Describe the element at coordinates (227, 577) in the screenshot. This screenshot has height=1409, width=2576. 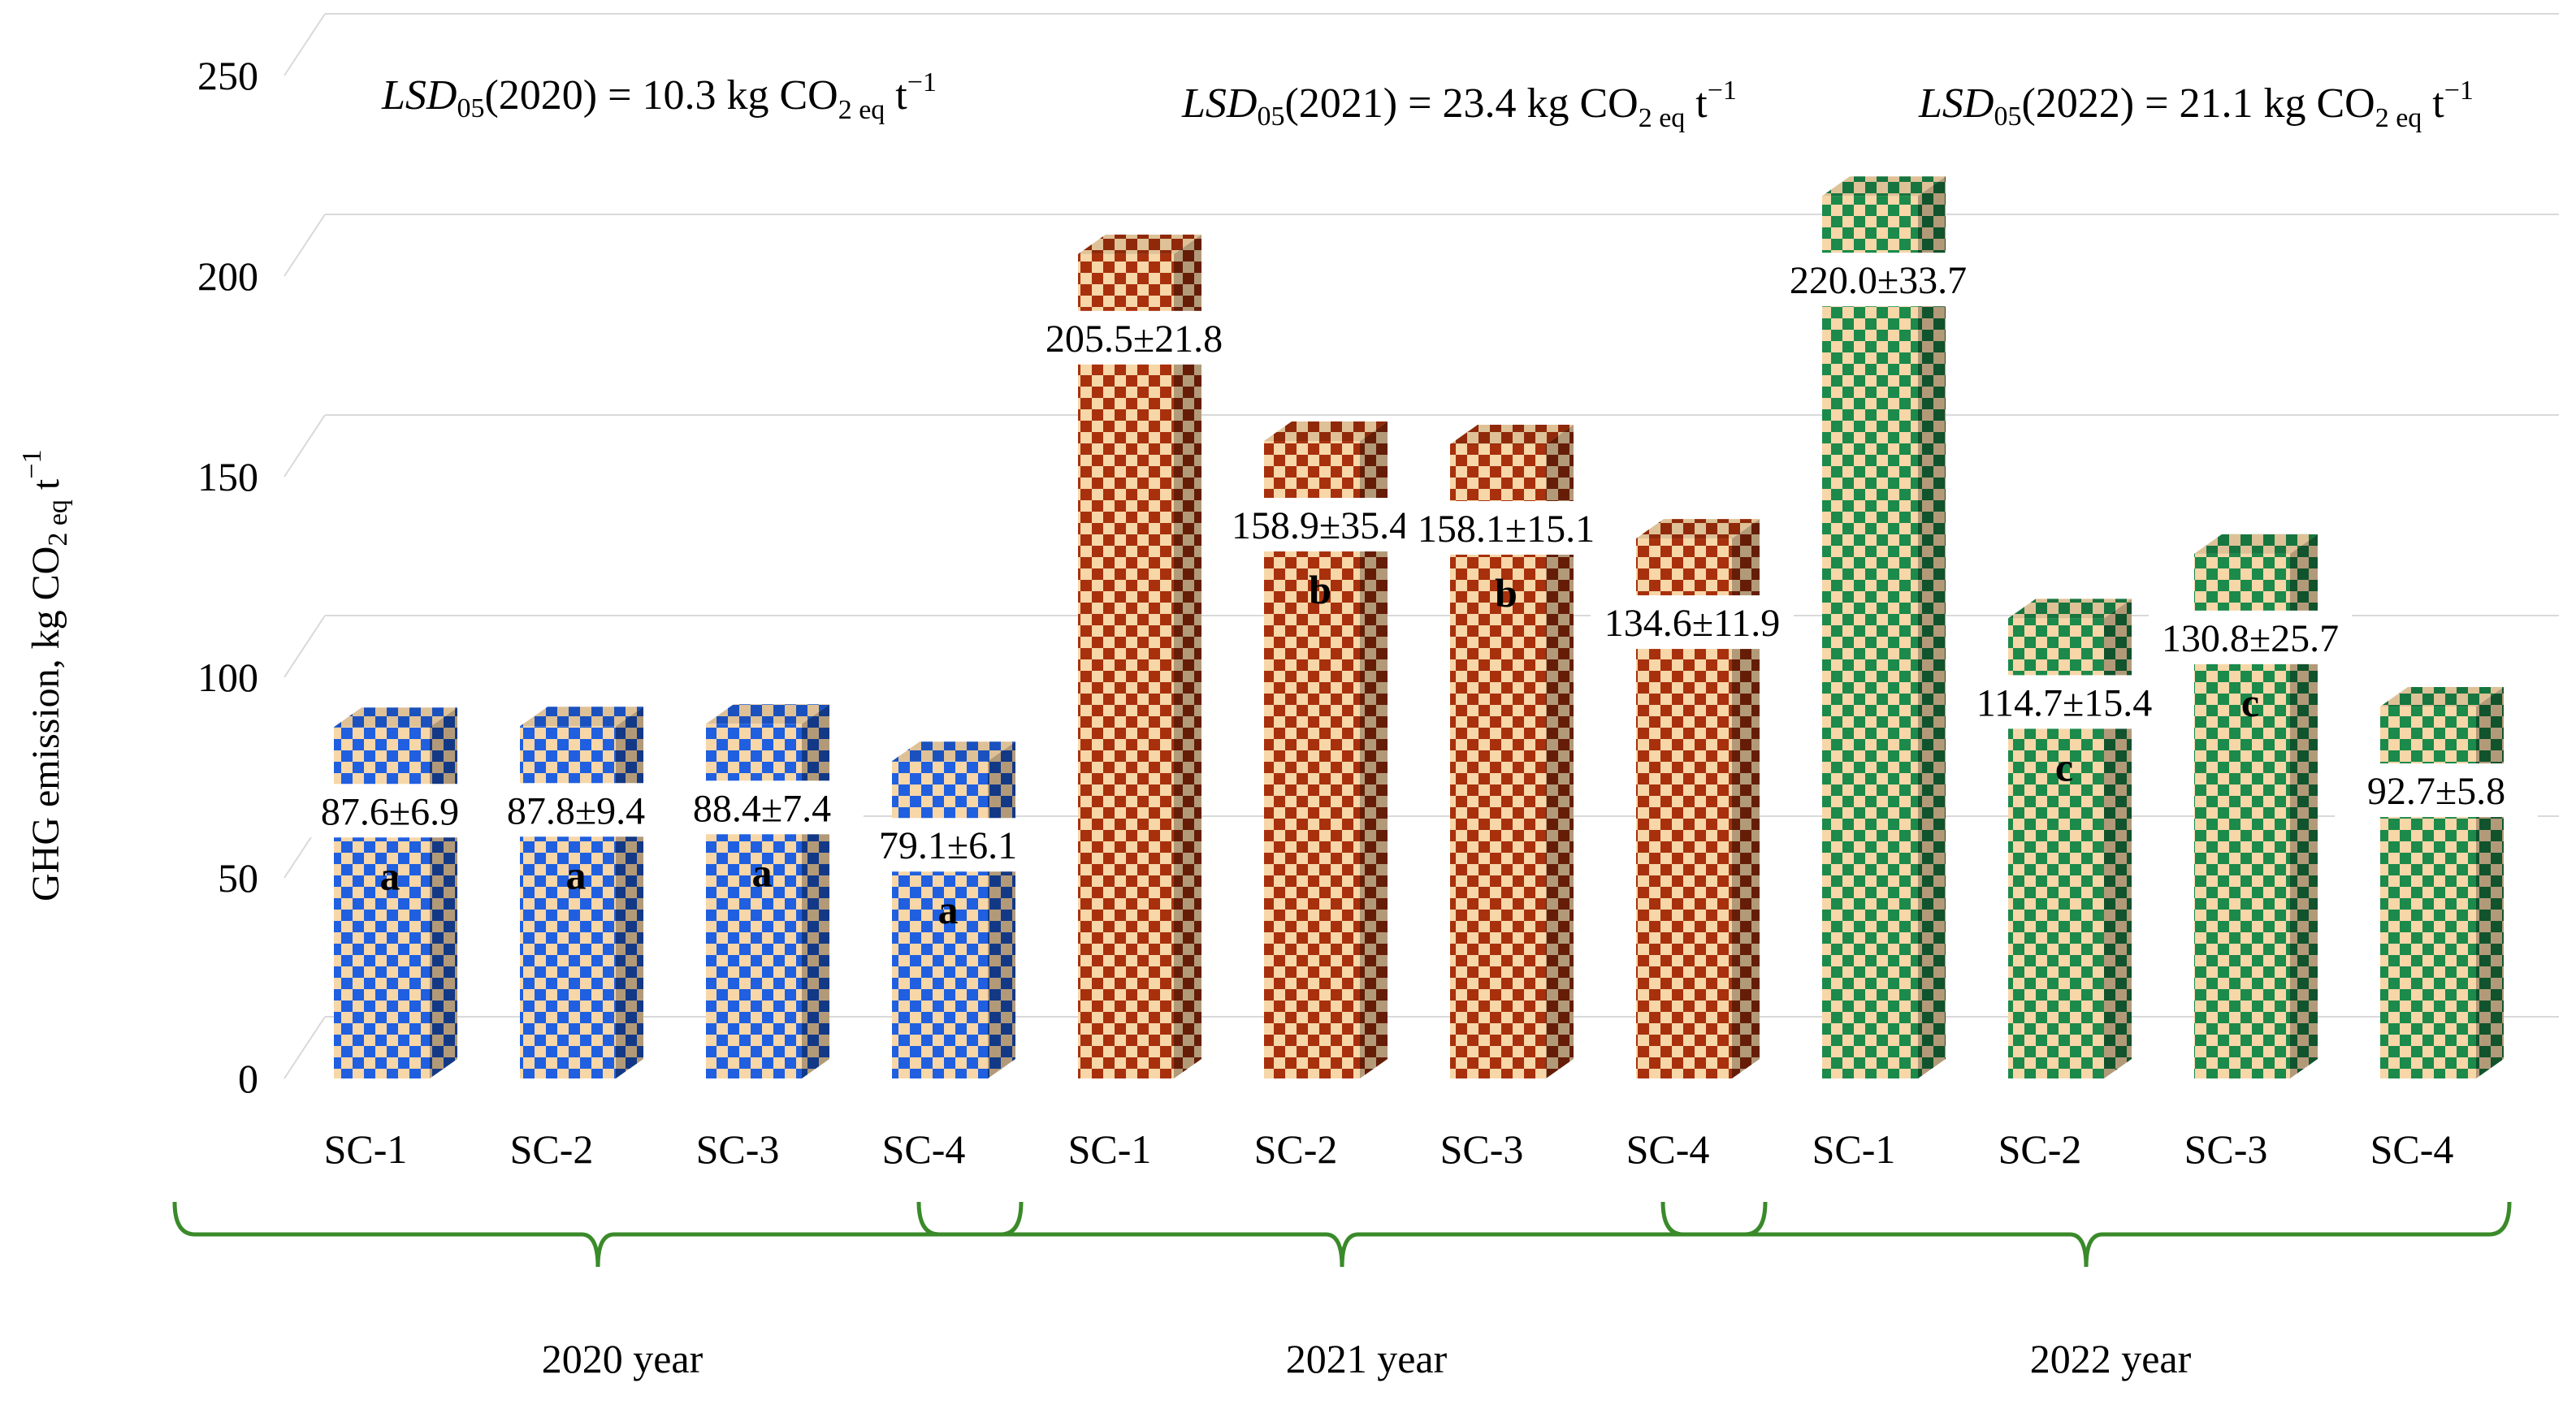
I see `y-axis: 0 50 100 150 200 250` at that location.